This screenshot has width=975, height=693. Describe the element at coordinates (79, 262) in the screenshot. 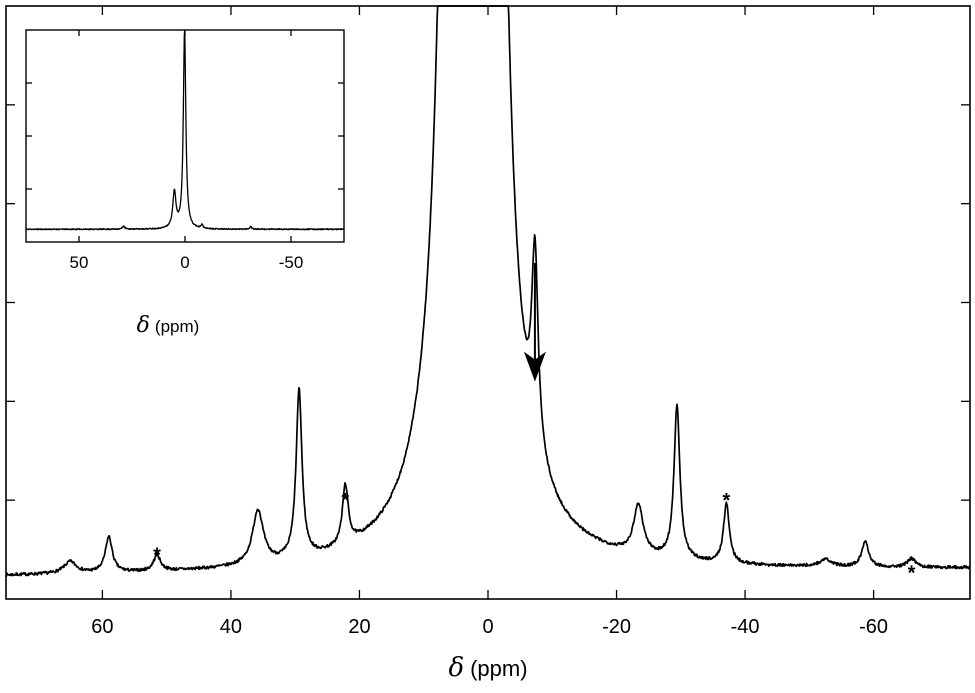

I see `inset-x-tick-label: 50` at that location.